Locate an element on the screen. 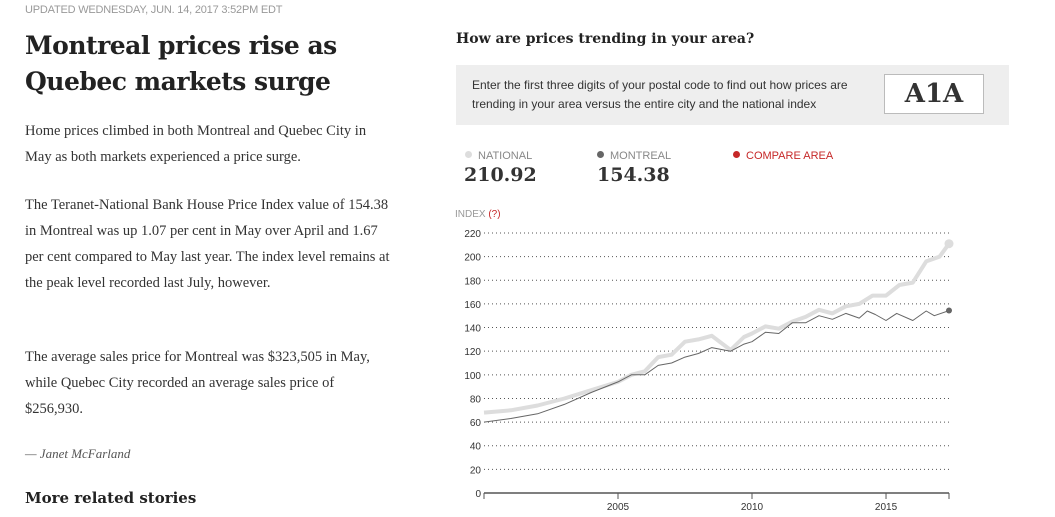 This screenshot has width=1055, height=517. series-line-national is located at coordinates (717, 328).